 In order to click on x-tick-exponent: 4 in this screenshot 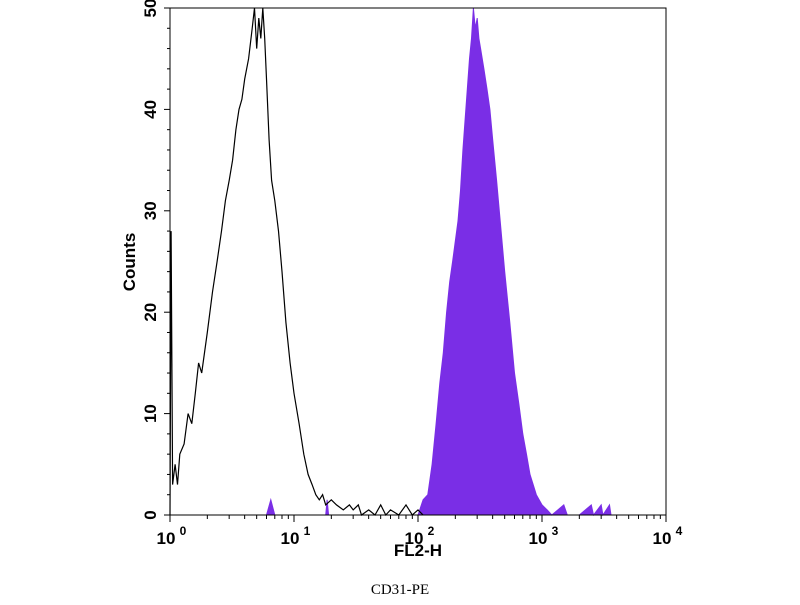, I will do `click(679, 531)`.